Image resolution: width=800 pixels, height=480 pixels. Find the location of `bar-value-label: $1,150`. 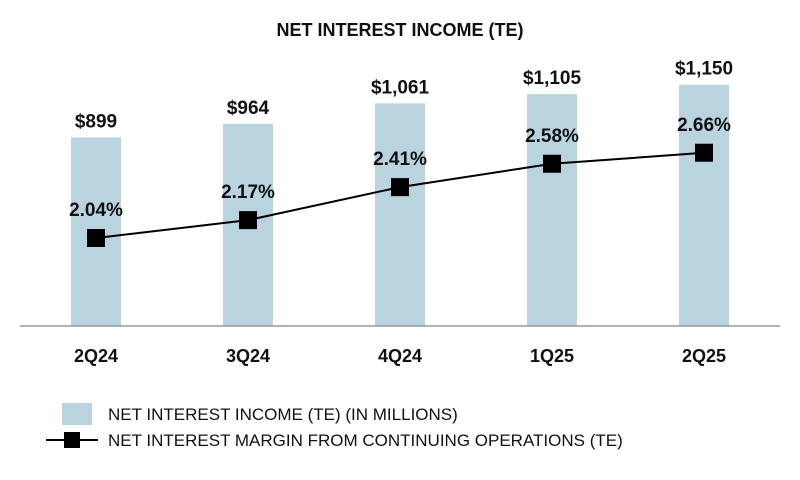

bar-value-label: $1,150 is located at coordinates (704, 69).